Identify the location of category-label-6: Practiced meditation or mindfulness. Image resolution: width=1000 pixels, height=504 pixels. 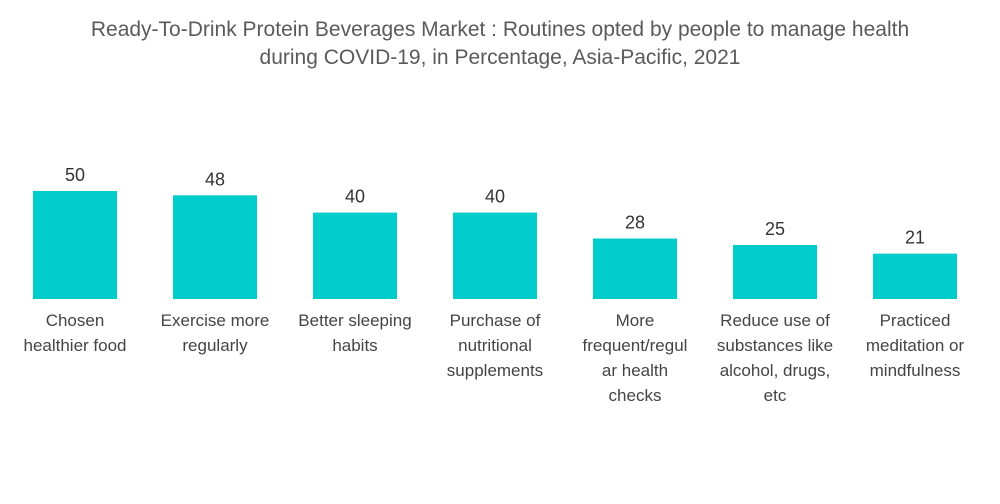
(915, 345).